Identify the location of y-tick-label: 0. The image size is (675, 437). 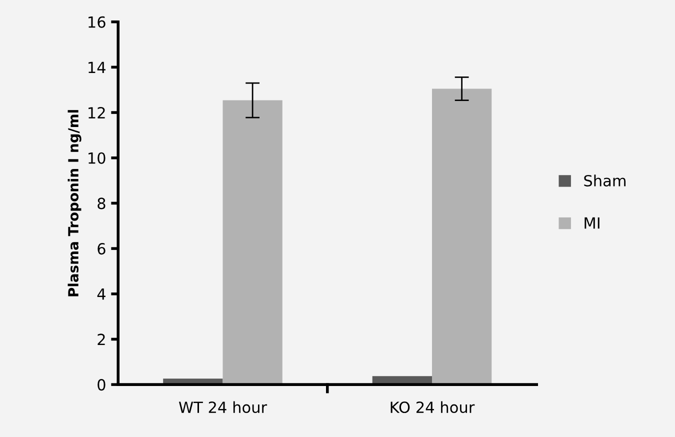
(102, 385).